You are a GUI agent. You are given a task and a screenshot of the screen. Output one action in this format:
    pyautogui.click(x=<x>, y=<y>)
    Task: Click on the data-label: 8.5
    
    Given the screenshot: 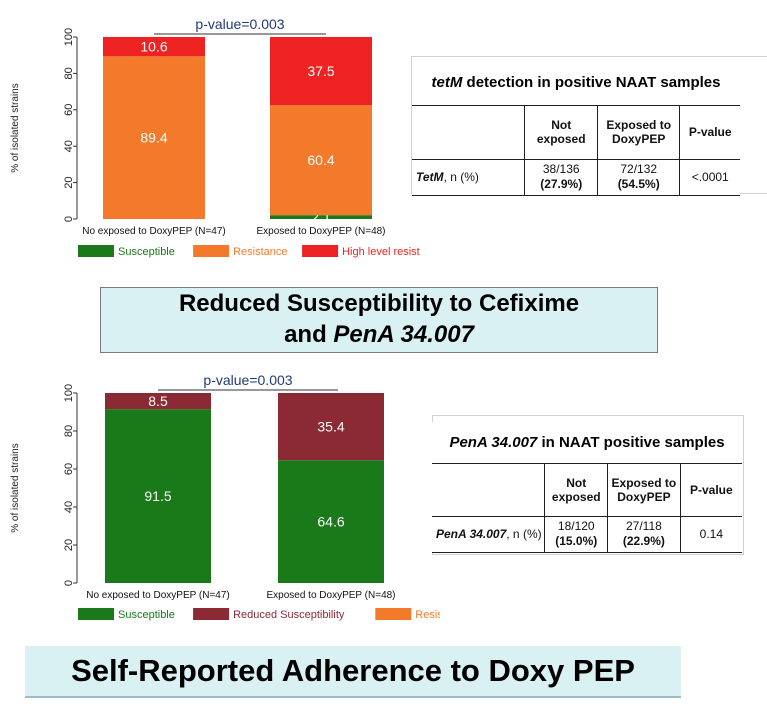 What is the action you would take?
    pyautogui.click(x=158, y=401)
    